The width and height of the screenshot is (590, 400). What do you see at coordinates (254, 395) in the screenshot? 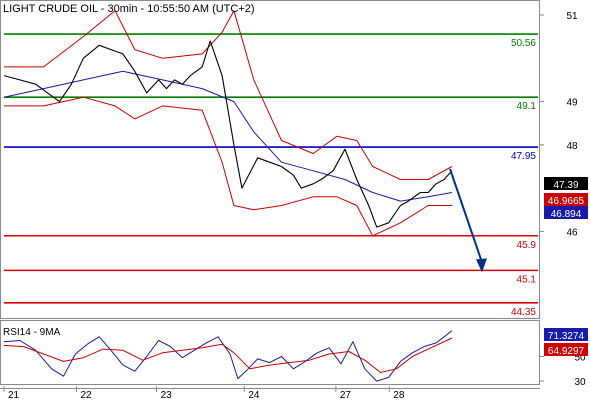
I see `x-tick-label-3: 24` at bounding box center [254, 395].